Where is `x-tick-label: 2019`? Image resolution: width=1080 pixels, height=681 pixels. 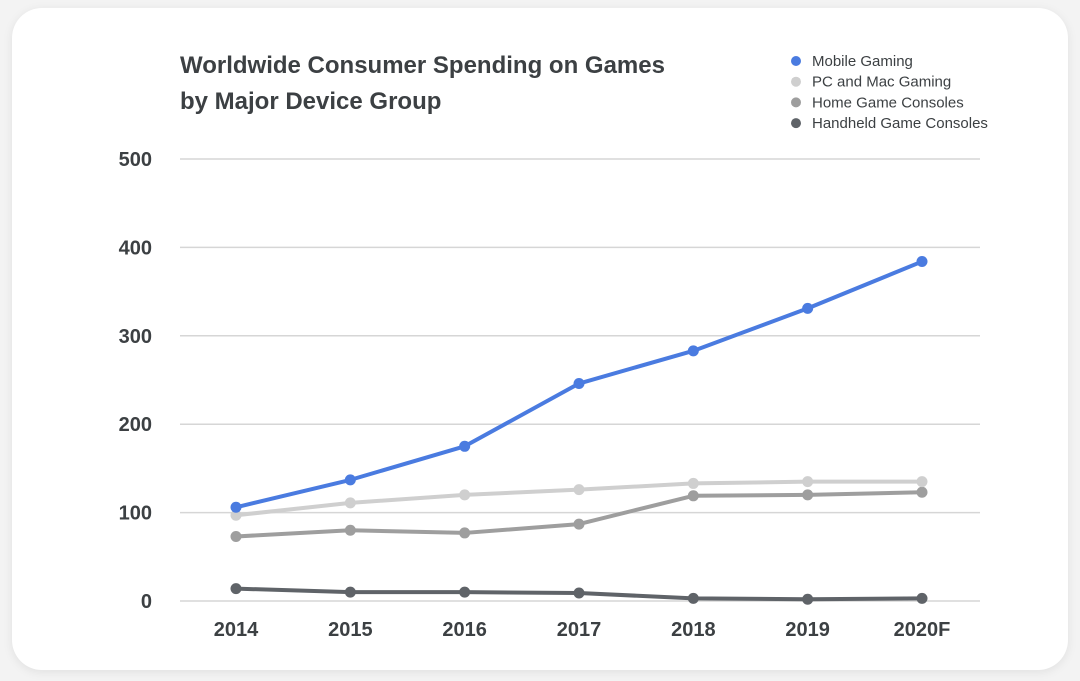
x-tick-label: 2019 is located at coordinates (807, 630).